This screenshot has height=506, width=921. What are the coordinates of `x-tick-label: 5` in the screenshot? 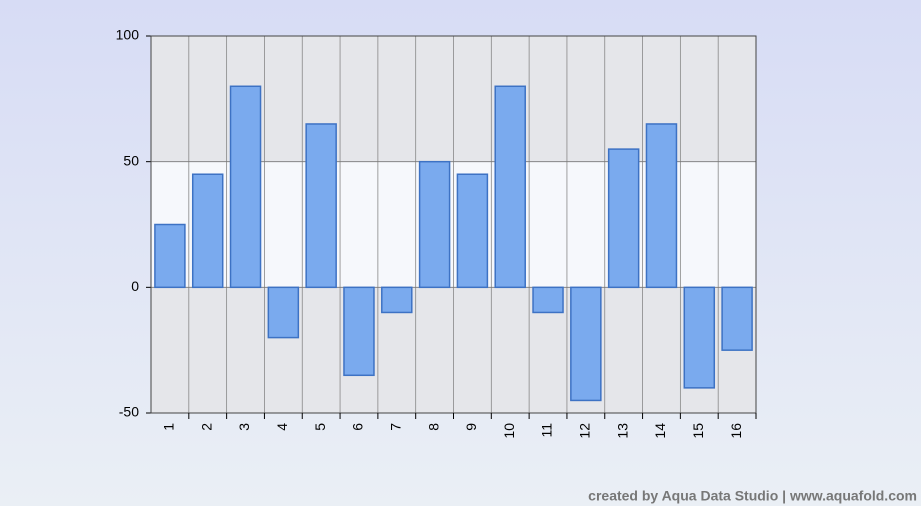 It's located at (320, 427).